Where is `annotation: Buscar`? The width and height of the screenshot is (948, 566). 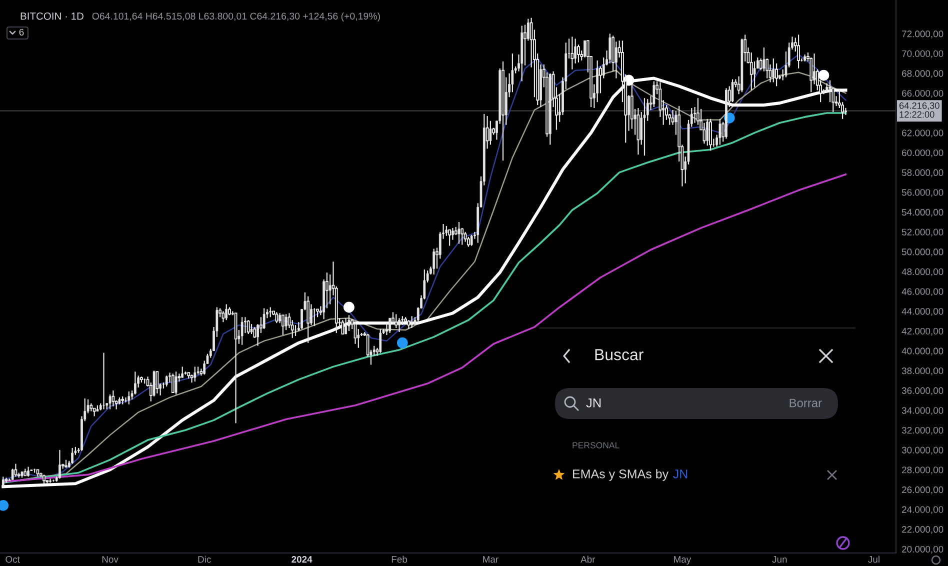 annotation: Buscar is located at coordinates (619, 354).